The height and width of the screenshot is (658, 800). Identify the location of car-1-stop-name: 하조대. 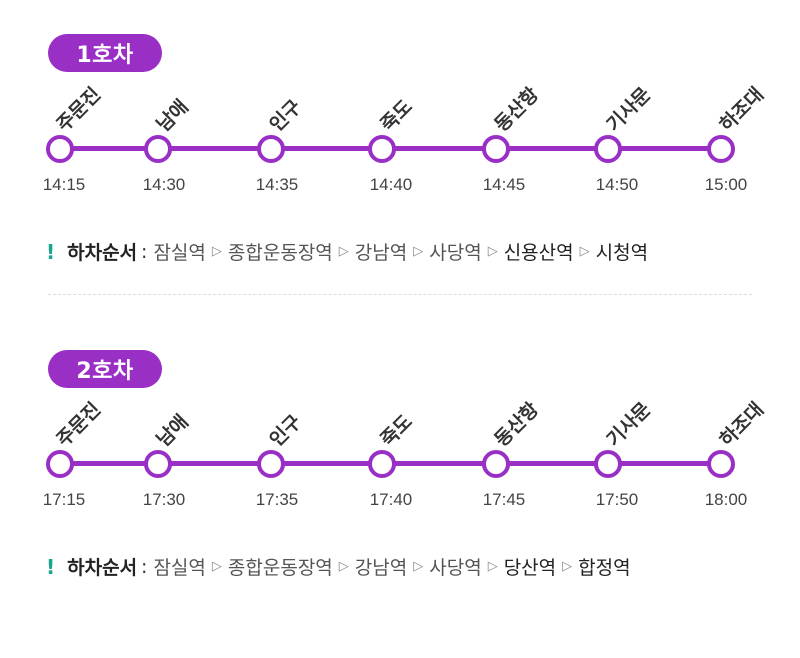
(742, 109).